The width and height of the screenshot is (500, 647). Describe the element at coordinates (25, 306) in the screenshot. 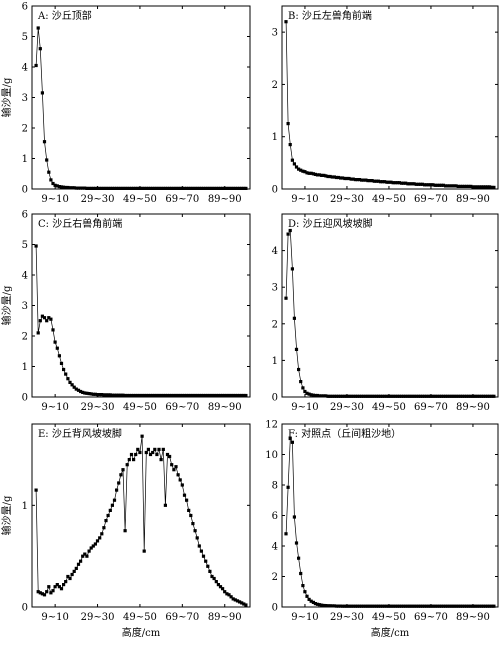

I see `y-tick-label: 3` at that location.